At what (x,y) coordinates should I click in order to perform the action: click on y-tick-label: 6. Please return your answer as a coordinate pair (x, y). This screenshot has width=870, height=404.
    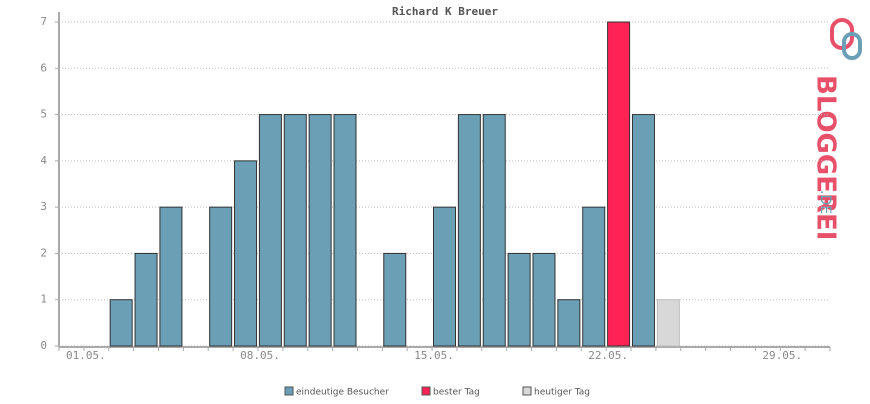
    Looking at the image, I should click on (43, 67).